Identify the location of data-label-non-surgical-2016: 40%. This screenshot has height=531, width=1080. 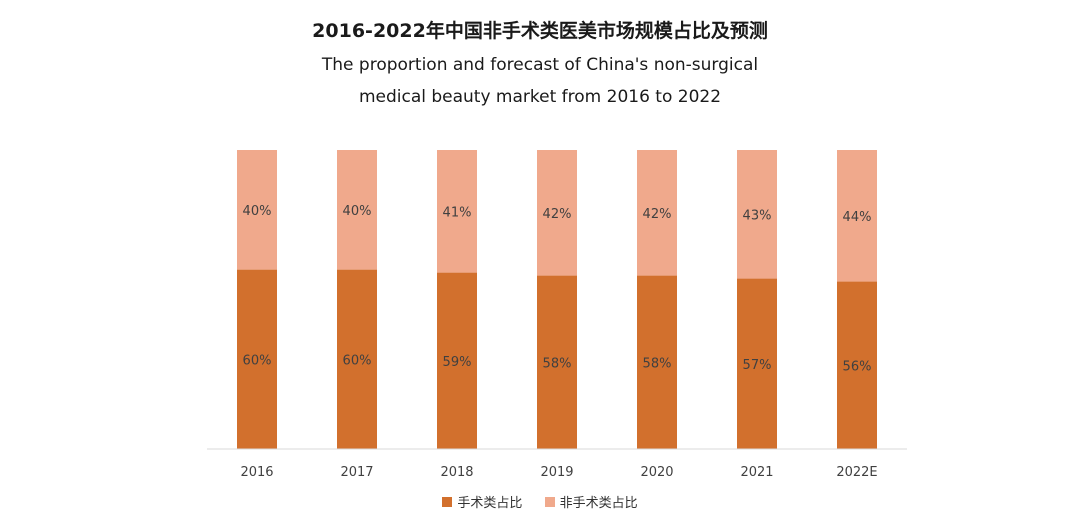
(257, 211).